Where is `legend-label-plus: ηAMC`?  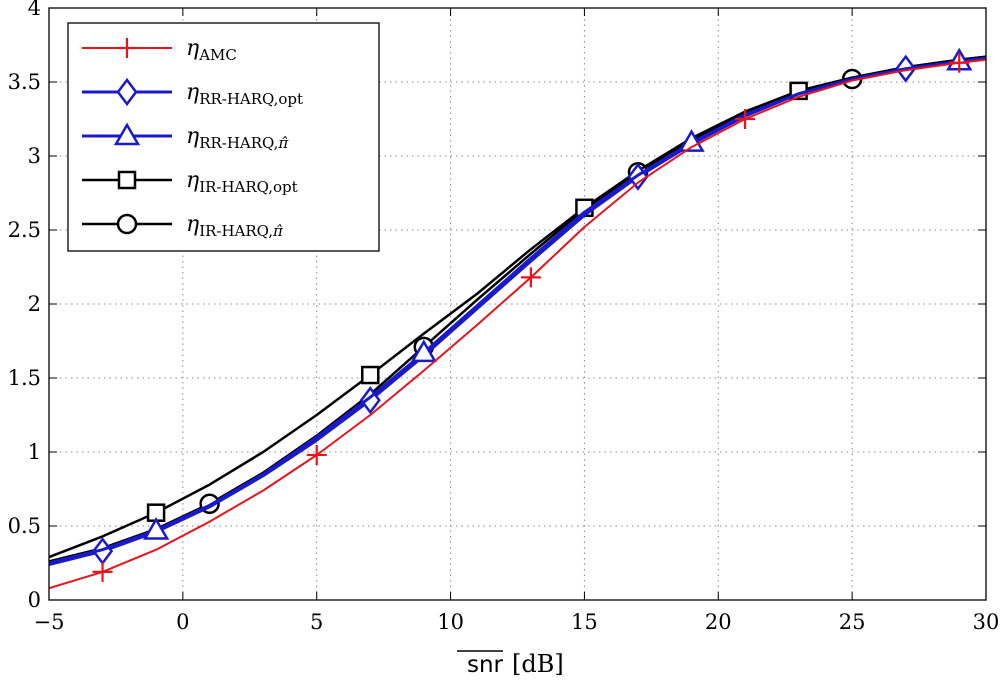
legend-label-plus: ηAMC is located at coordinates (211, 50).